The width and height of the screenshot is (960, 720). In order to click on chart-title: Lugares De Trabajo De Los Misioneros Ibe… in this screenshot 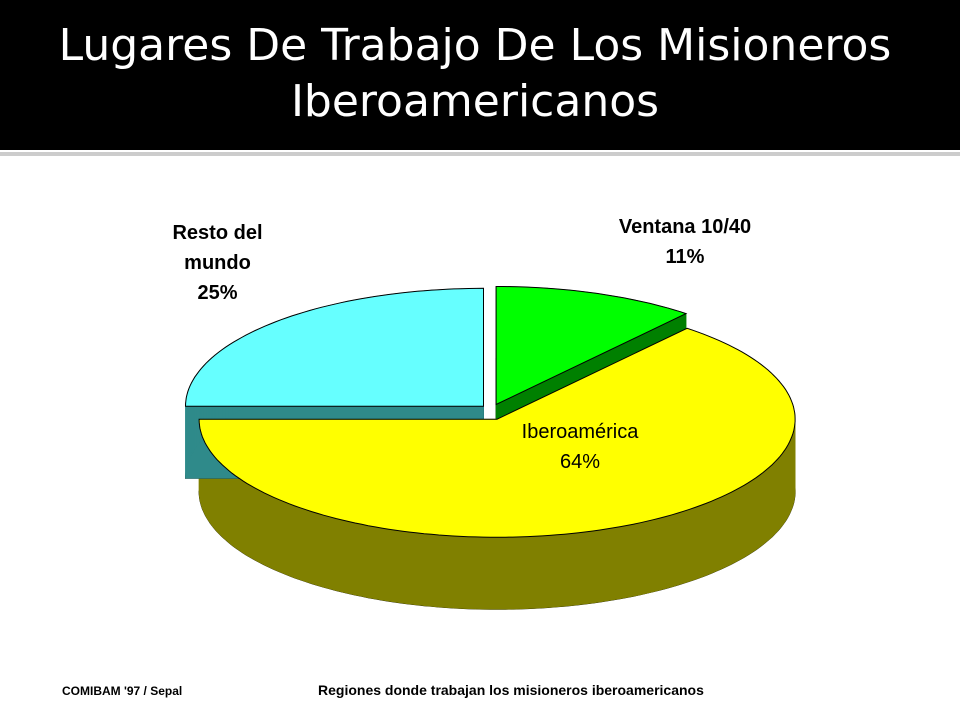, I will do `click(475, 73)`.